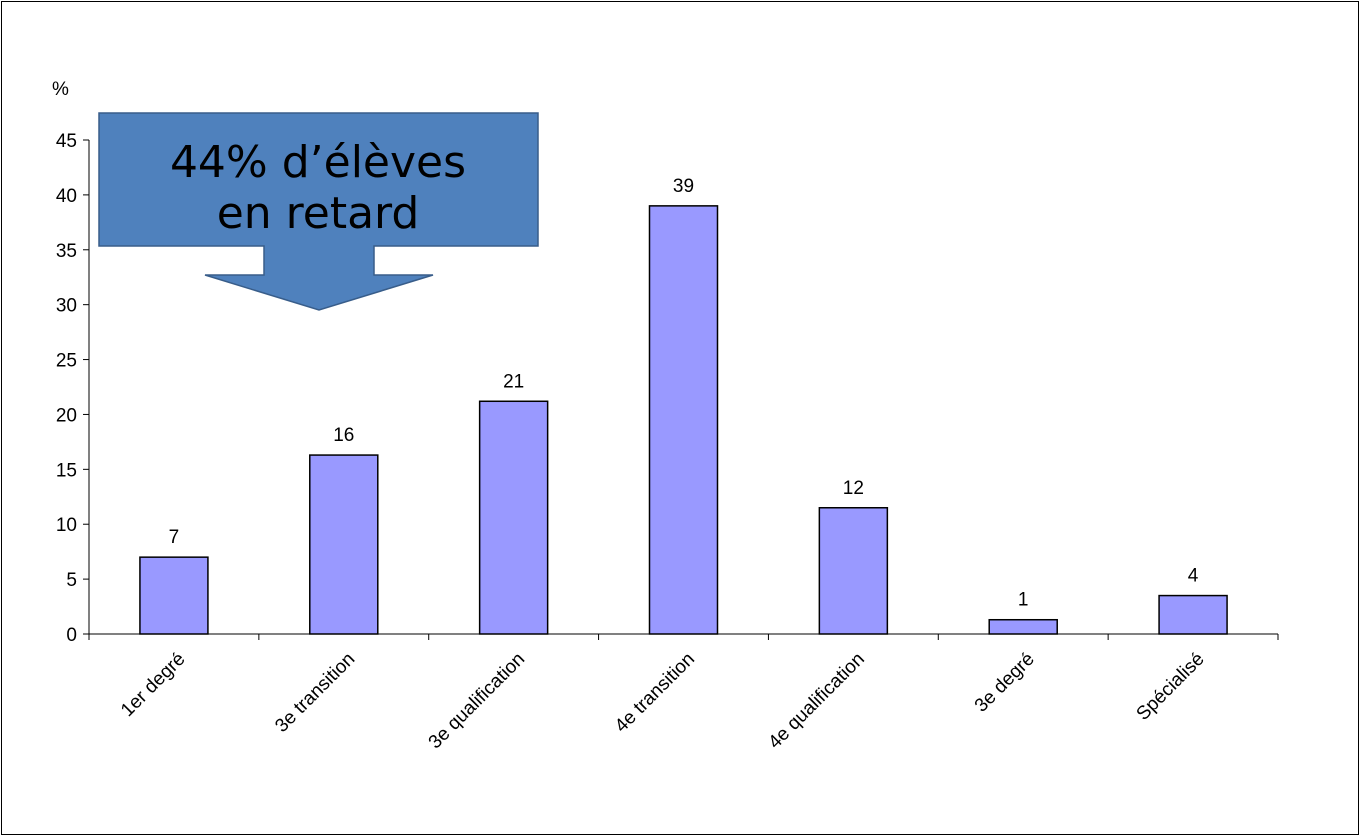 This screenshot has height=838, width=1362. What do you see at coordinates (66, 361) in the screenshot?
I see `y-tick-label: 25` at bounding box center [66, 361].